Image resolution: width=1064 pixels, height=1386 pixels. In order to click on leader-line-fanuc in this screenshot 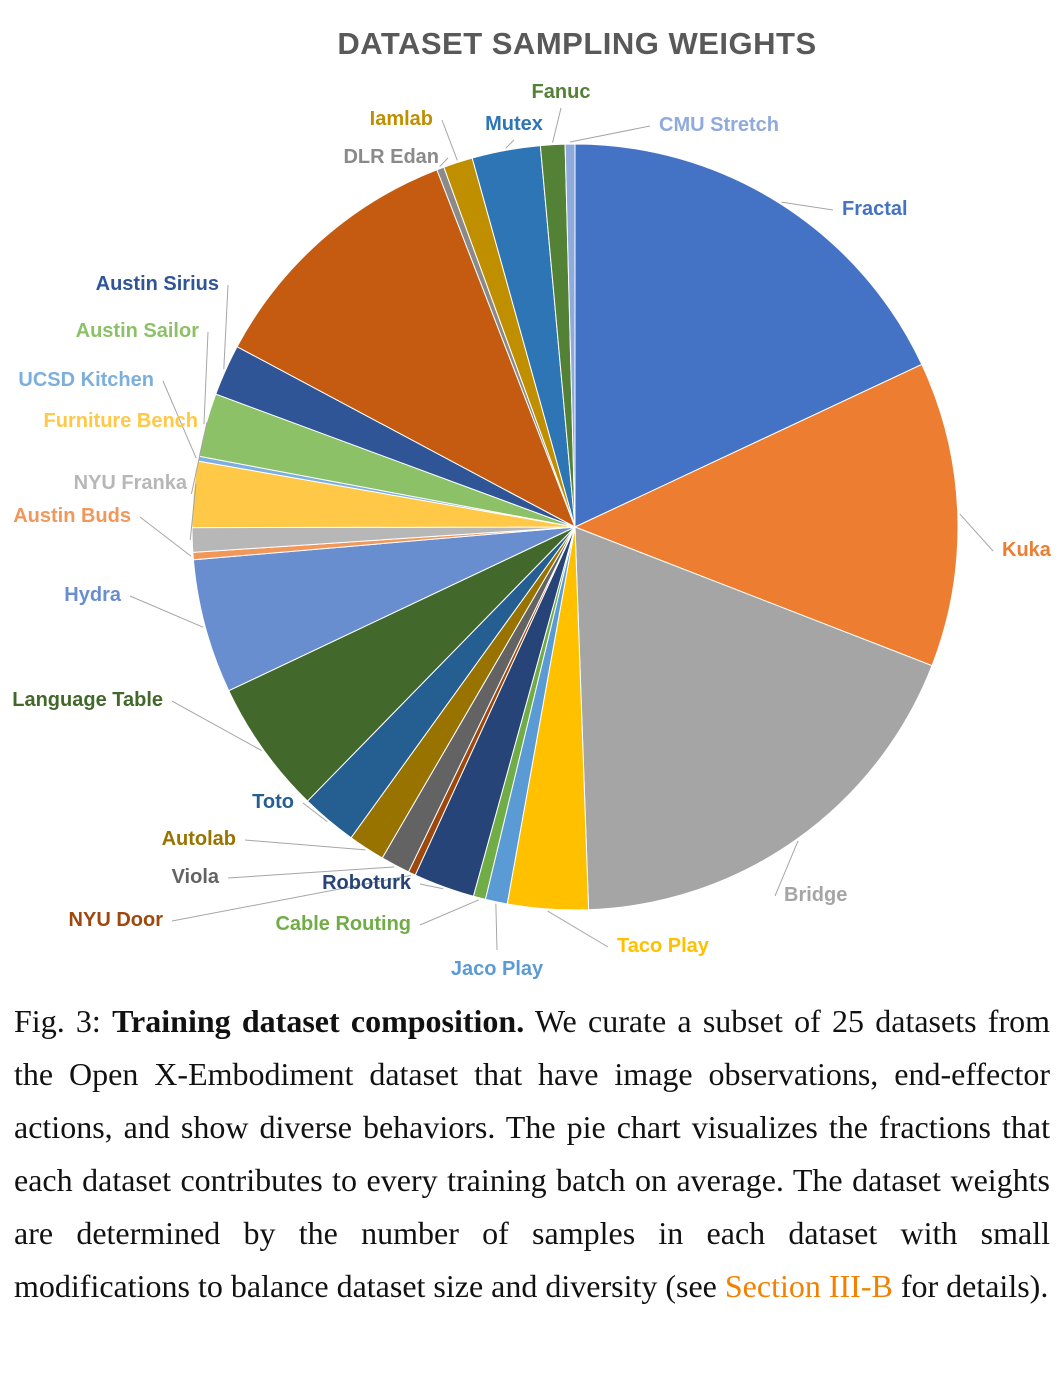, I will do `click(557, 125)`.